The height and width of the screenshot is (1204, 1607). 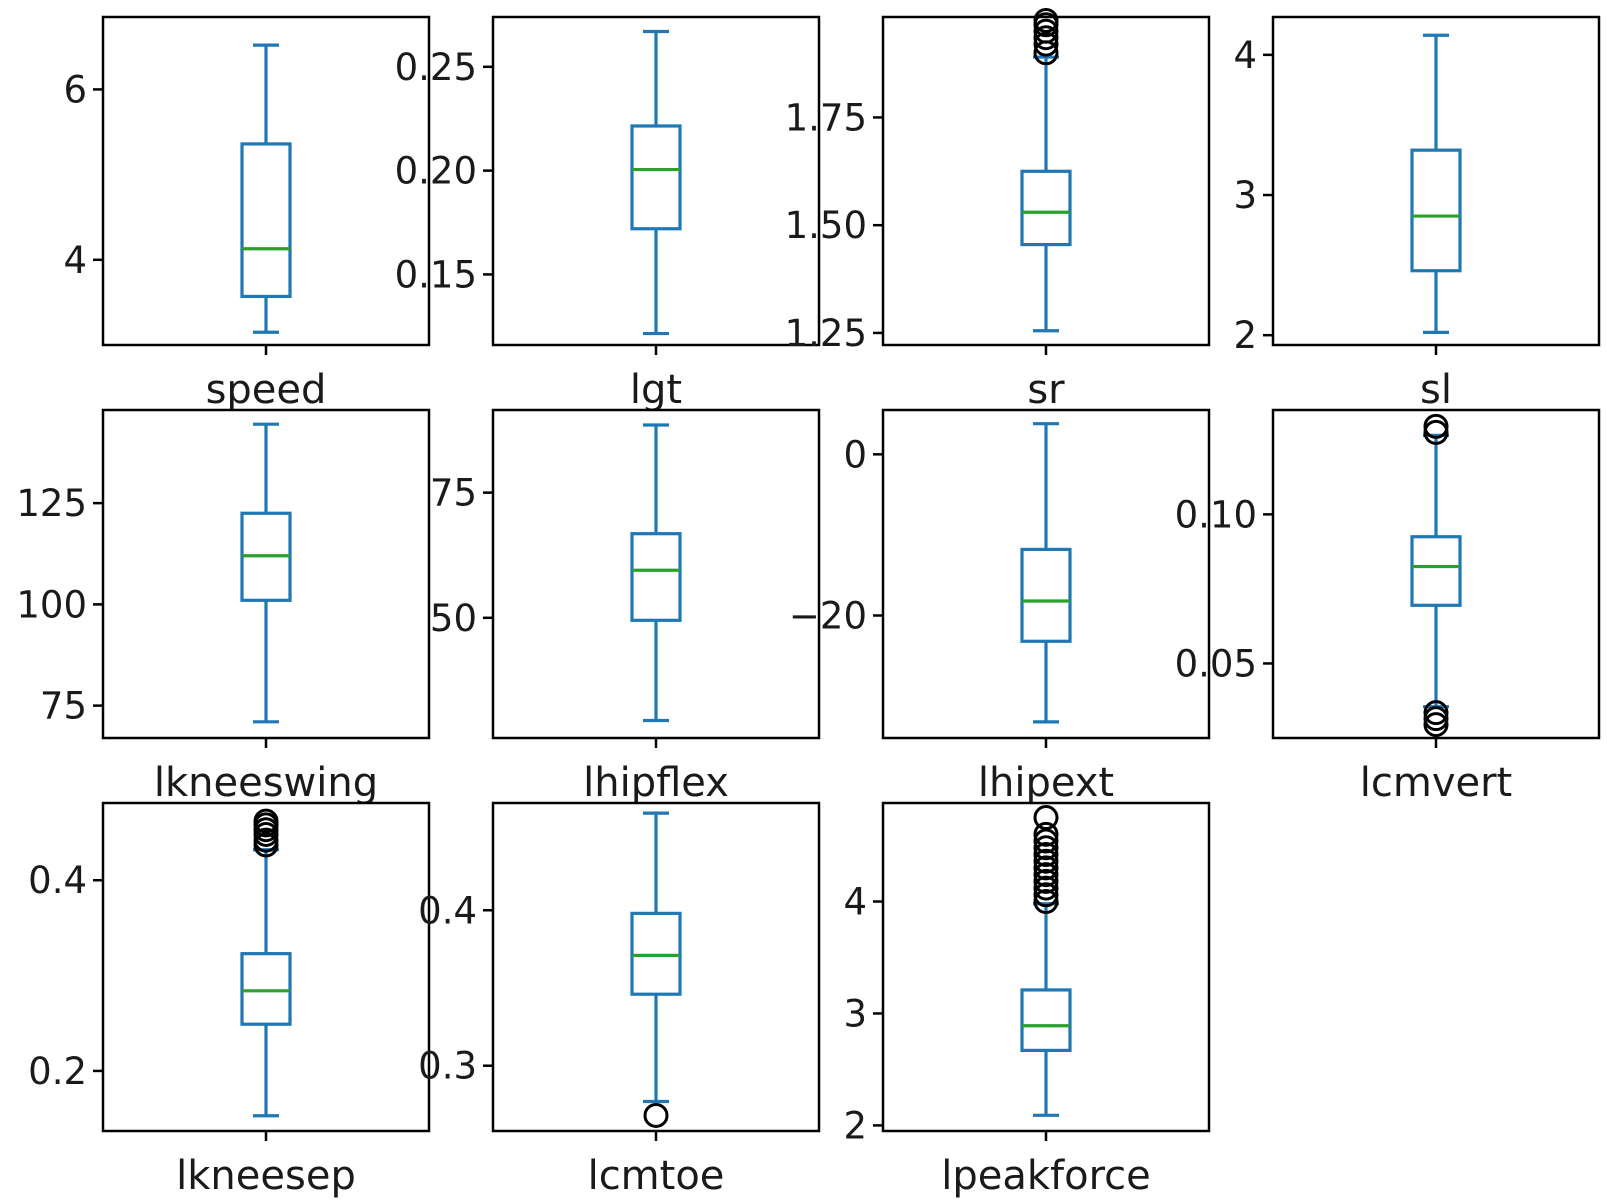 I want to click on subplot-lpeakforce: 2 3 4 lpeakforce, so click(x=1027, y=1000).